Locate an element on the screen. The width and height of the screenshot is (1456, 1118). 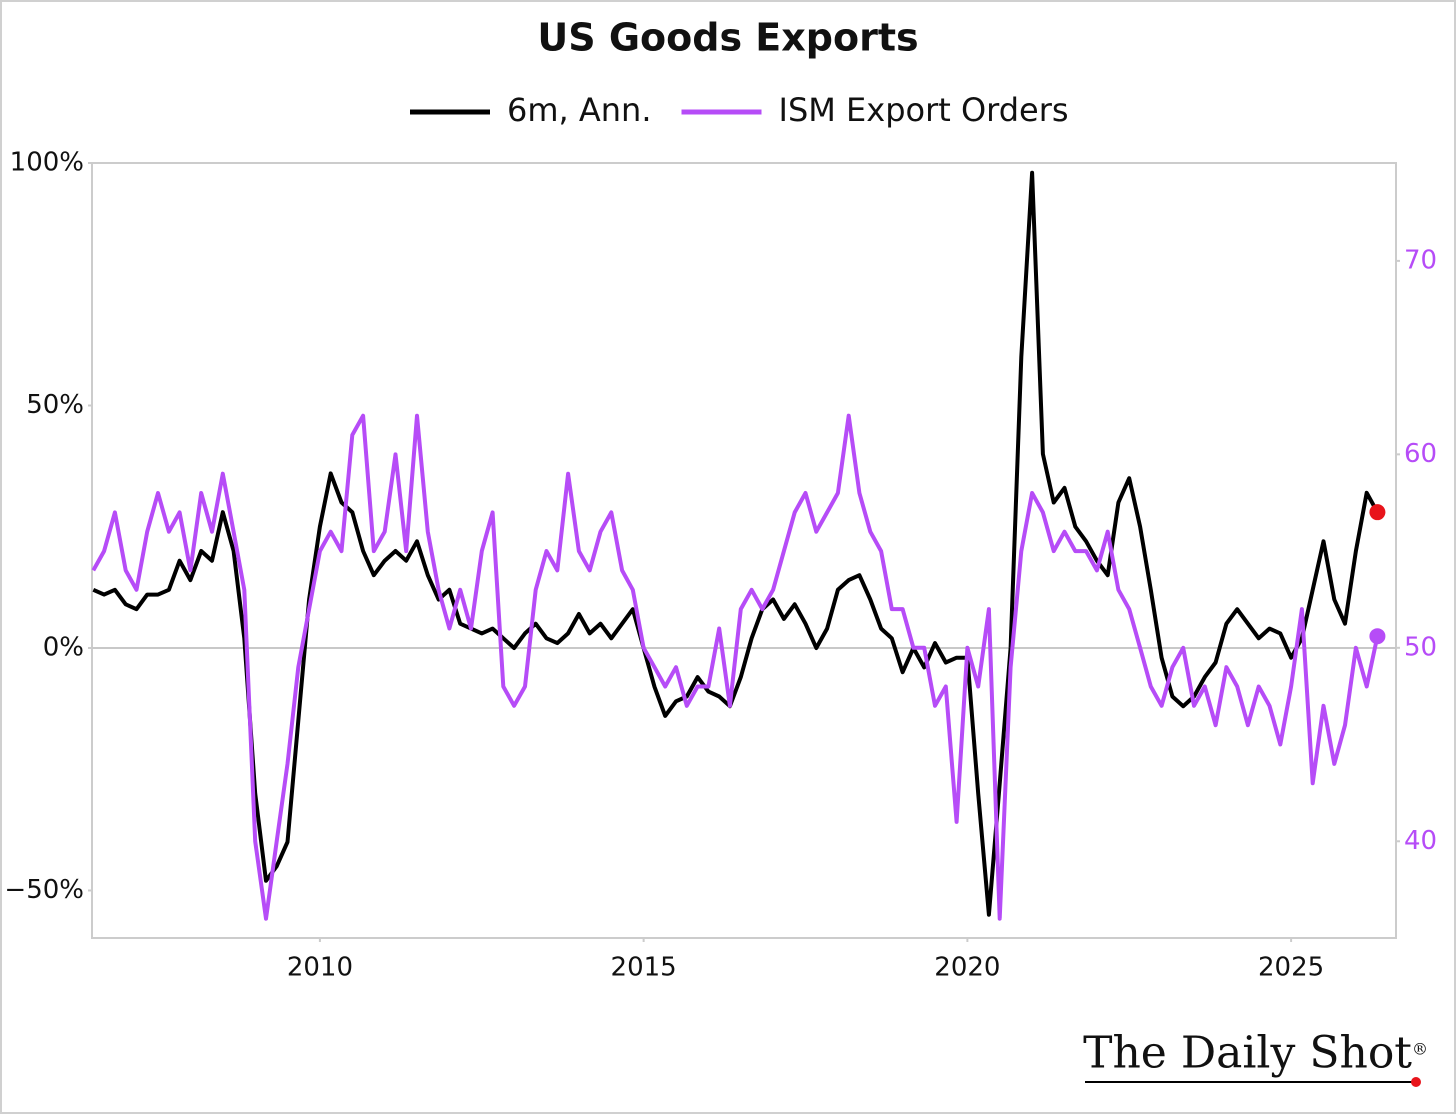
x-tick-label: 2015 is located at coordinates (644, 968).